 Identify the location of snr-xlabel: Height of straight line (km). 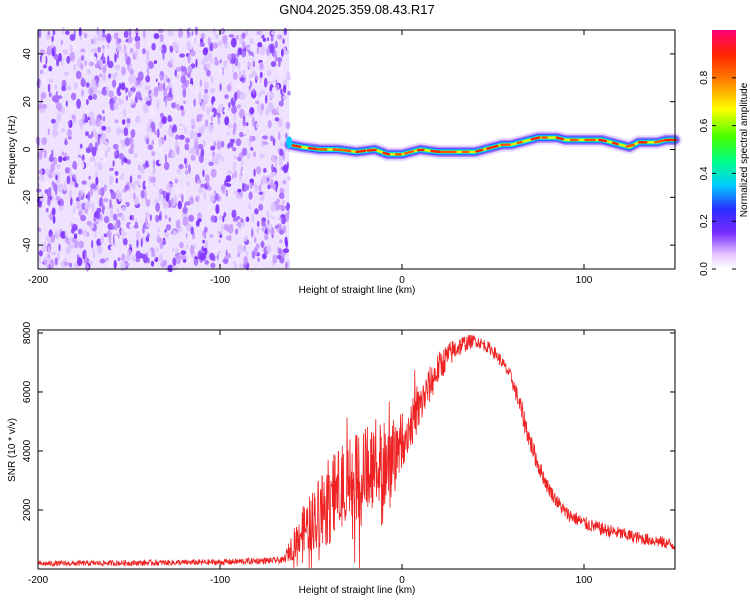
(357, 590).